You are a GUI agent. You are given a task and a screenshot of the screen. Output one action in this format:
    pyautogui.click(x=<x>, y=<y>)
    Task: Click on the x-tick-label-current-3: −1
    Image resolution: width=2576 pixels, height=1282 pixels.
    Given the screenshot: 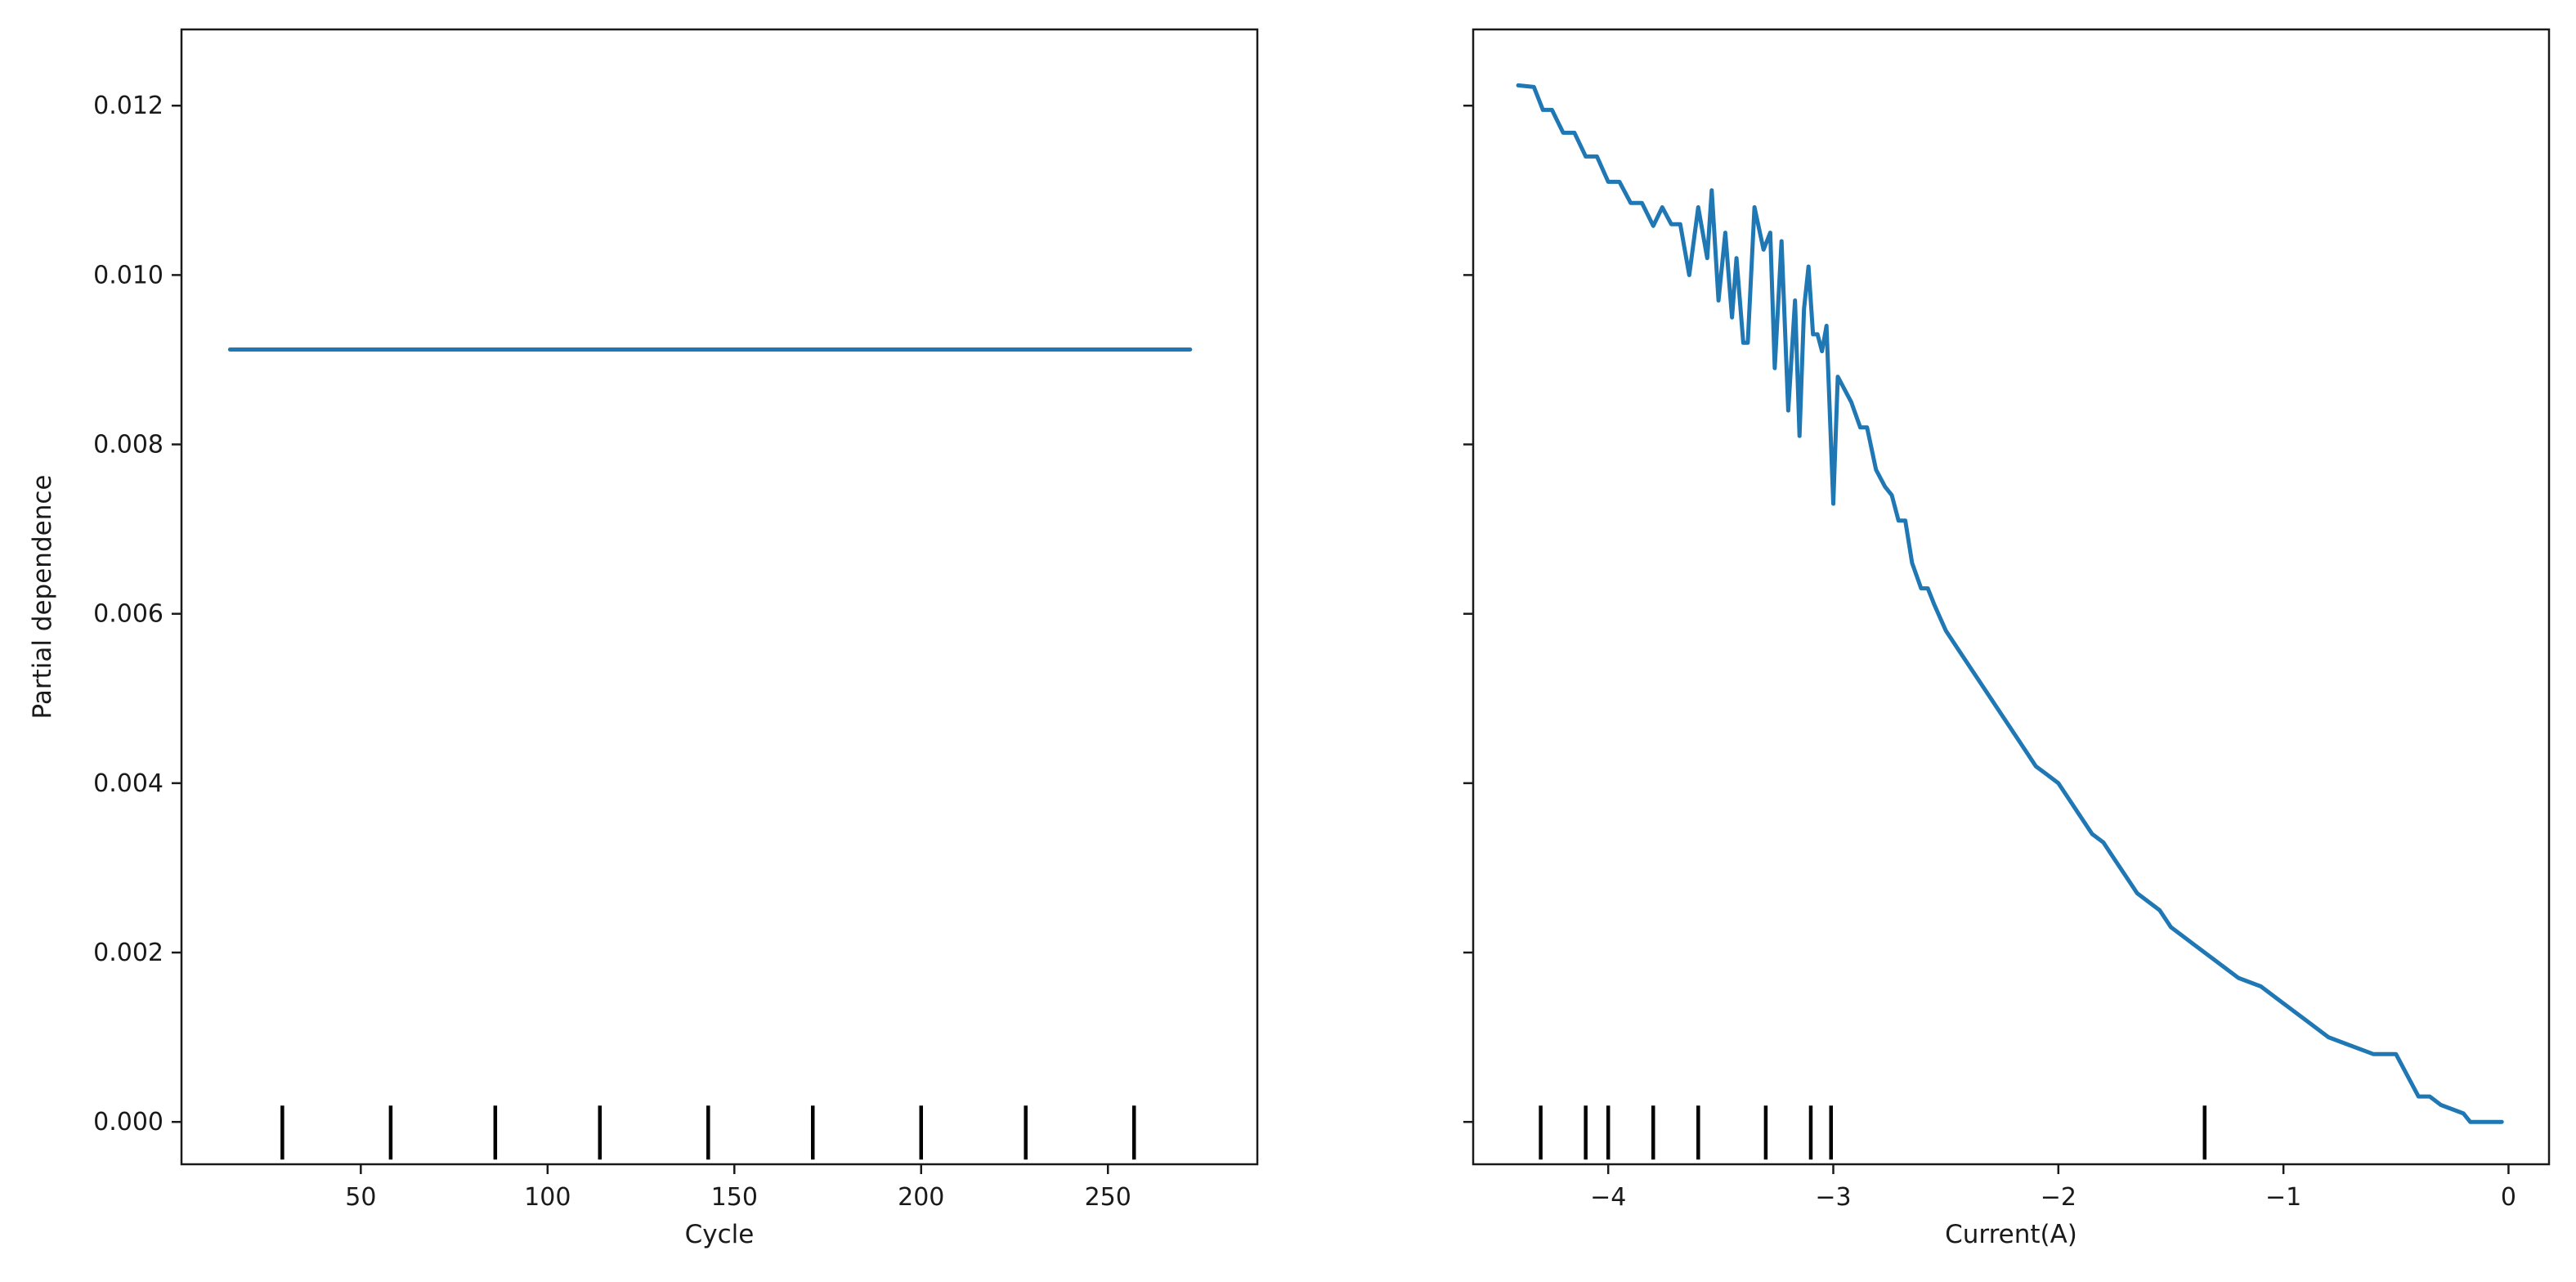 What is the action you would take?
    pyautogui.click(x=2283, y=1197)
    